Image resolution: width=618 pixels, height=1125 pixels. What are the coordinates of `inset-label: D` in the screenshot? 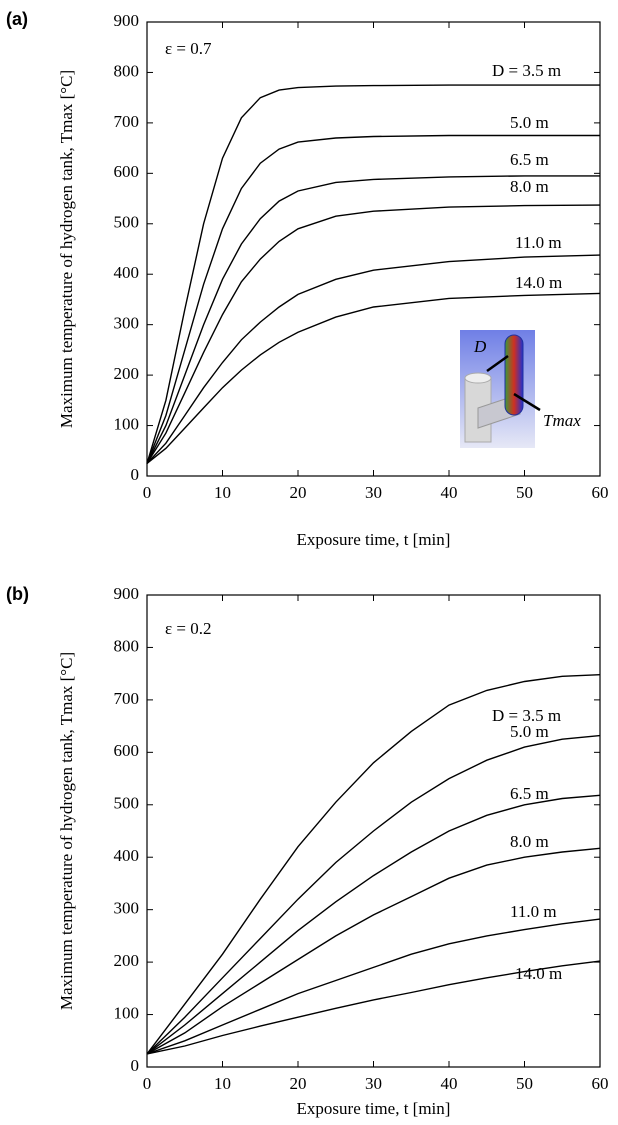 It's located at (480, 346).